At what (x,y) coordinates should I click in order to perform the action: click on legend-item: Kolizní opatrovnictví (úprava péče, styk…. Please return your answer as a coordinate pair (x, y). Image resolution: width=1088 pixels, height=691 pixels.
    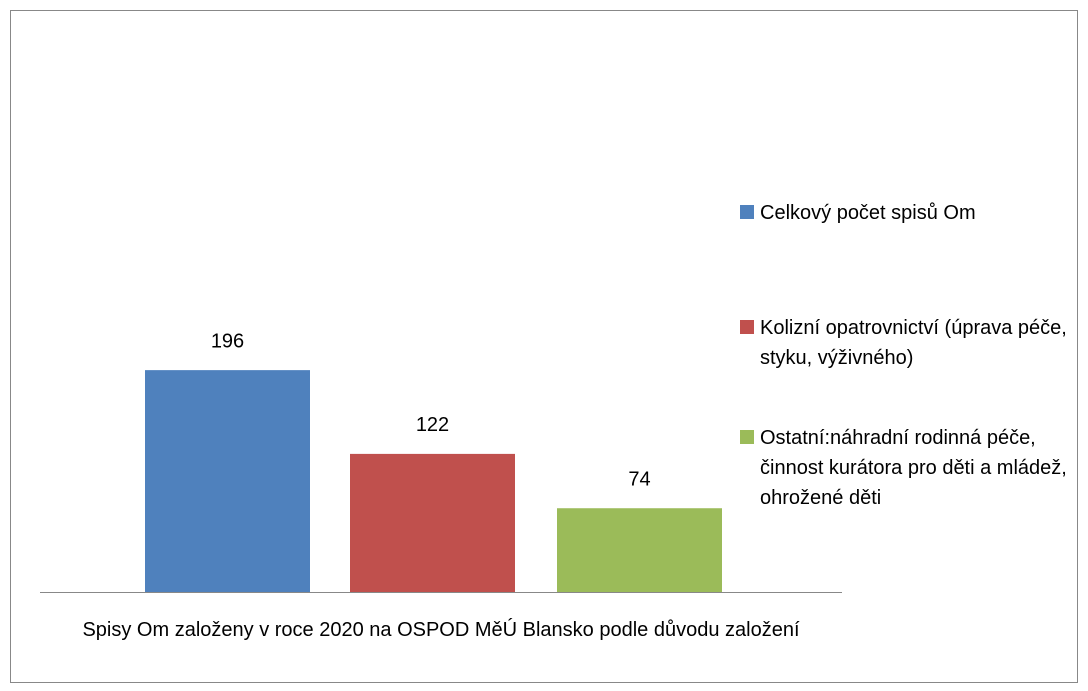
    Looking at the image, I should click on (914, 343).